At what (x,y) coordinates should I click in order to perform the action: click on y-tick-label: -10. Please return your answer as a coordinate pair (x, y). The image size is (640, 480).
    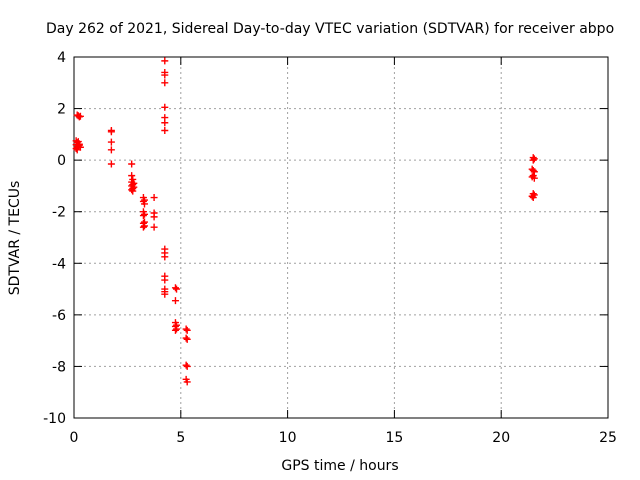
    Looking at the image, I should click on (54, 419).